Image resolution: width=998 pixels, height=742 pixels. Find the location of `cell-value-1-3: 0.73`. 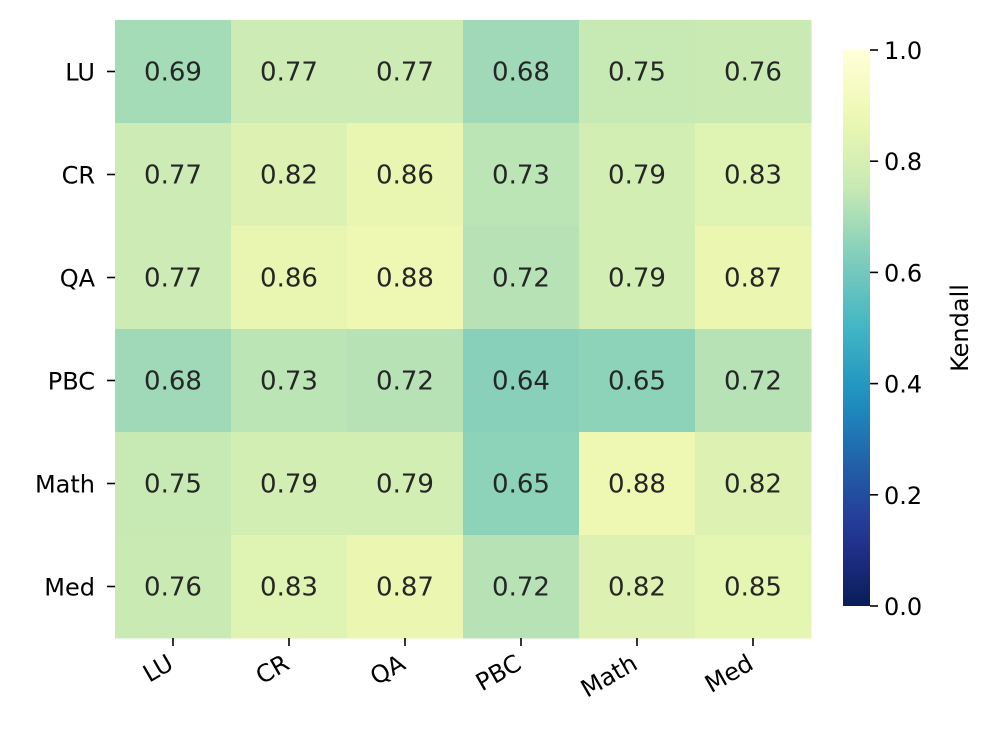

cell-value-1-3: 0.73 is located at coordinates (521, 176).